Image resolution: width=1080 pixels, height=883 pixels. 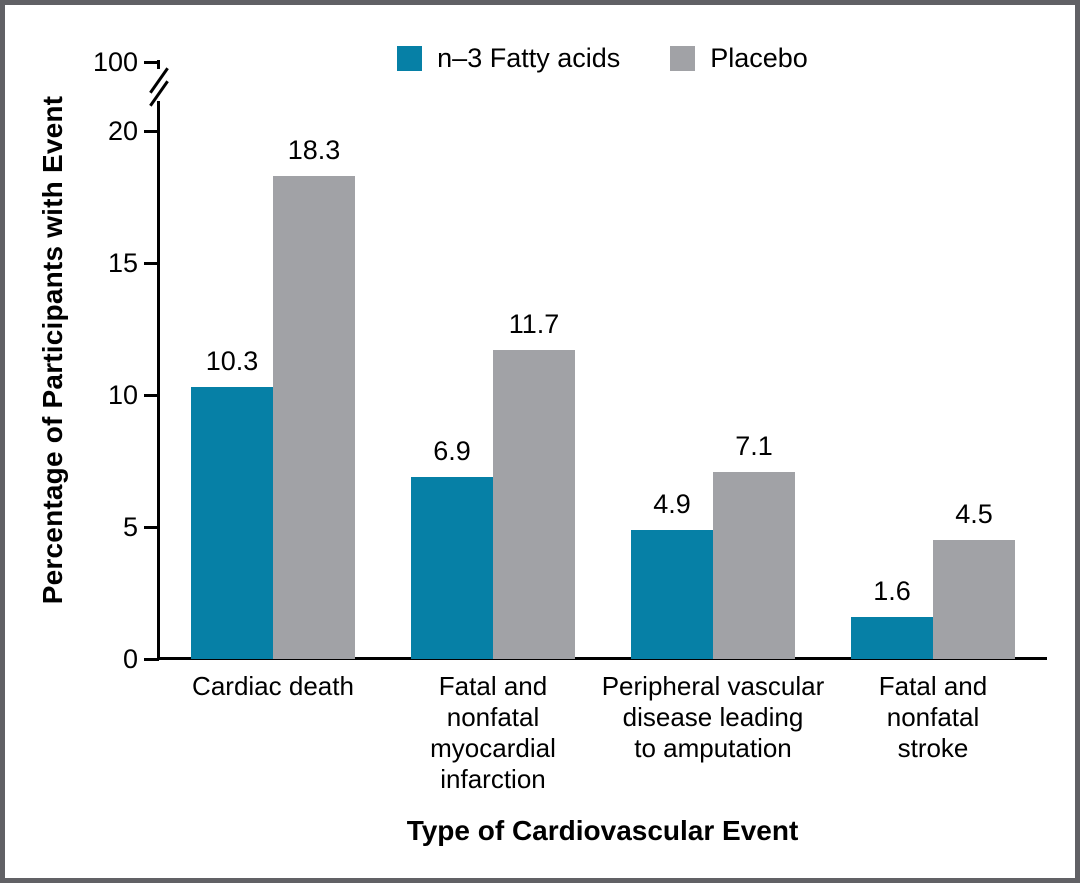 What do you see at coordinates (130, 527) in the screenshot?
I see `y-tick-label: 5` at bounding box center [130, 527].